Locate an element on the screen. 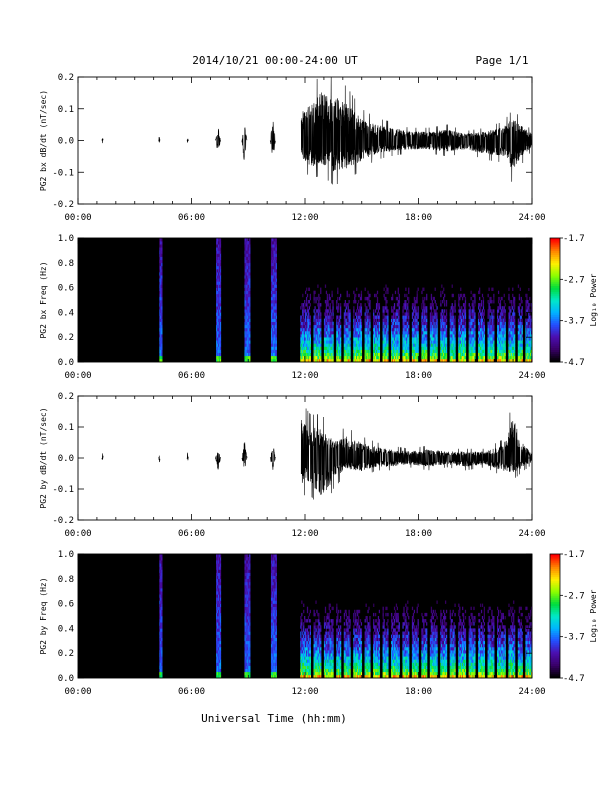 The image size is (612, 792). colorbar-tick-label: -2.7 is located at coordinates (574, 280).